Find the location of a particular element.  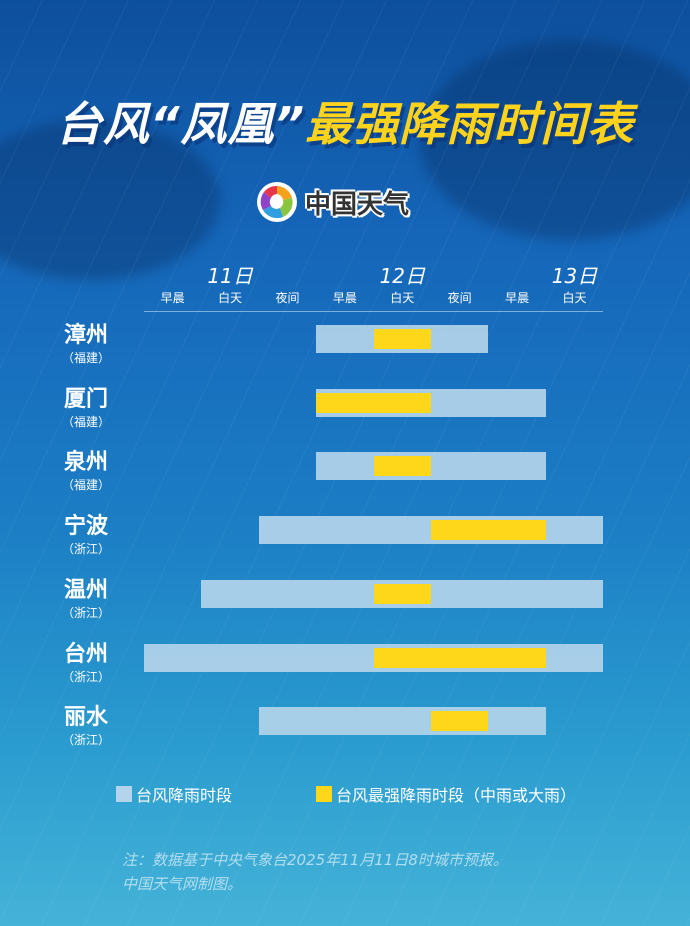

city-label: 台州 （浙江） is located at coordinates (86, 663).